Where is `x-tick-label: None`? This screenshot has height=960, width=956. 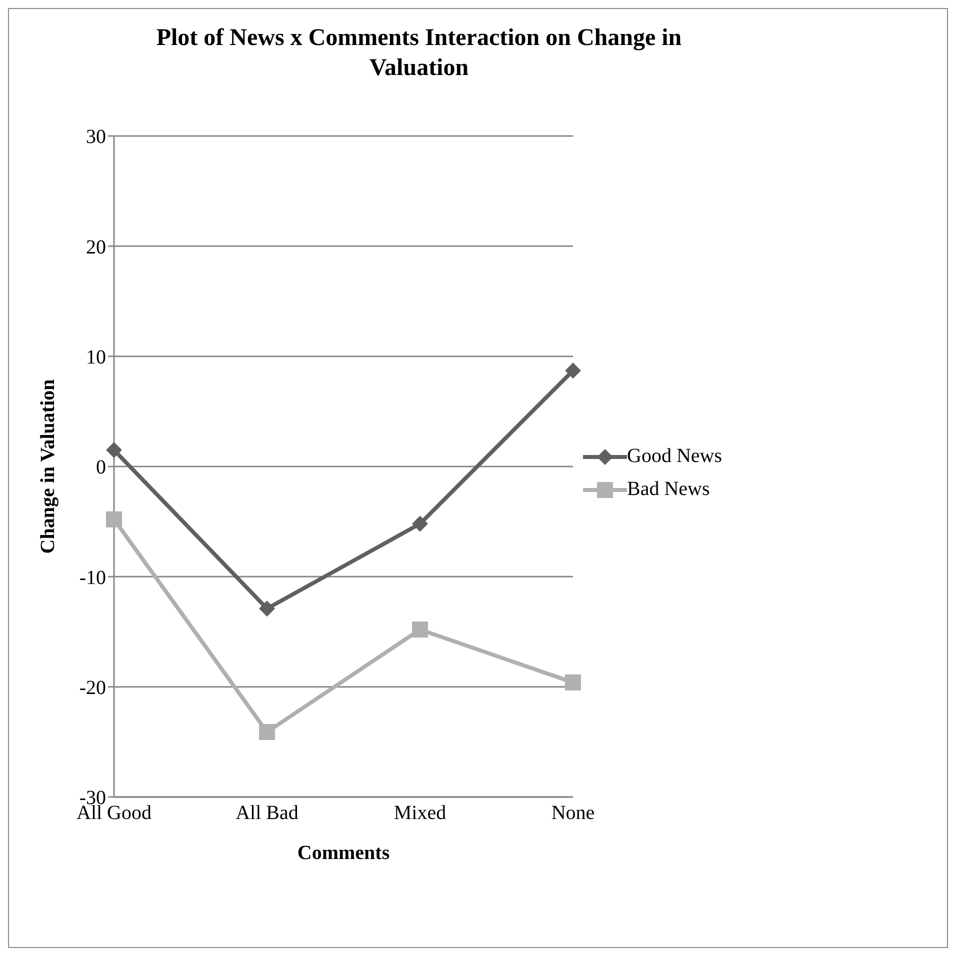
x-tick-label: None is located at coordinates (573, 813).